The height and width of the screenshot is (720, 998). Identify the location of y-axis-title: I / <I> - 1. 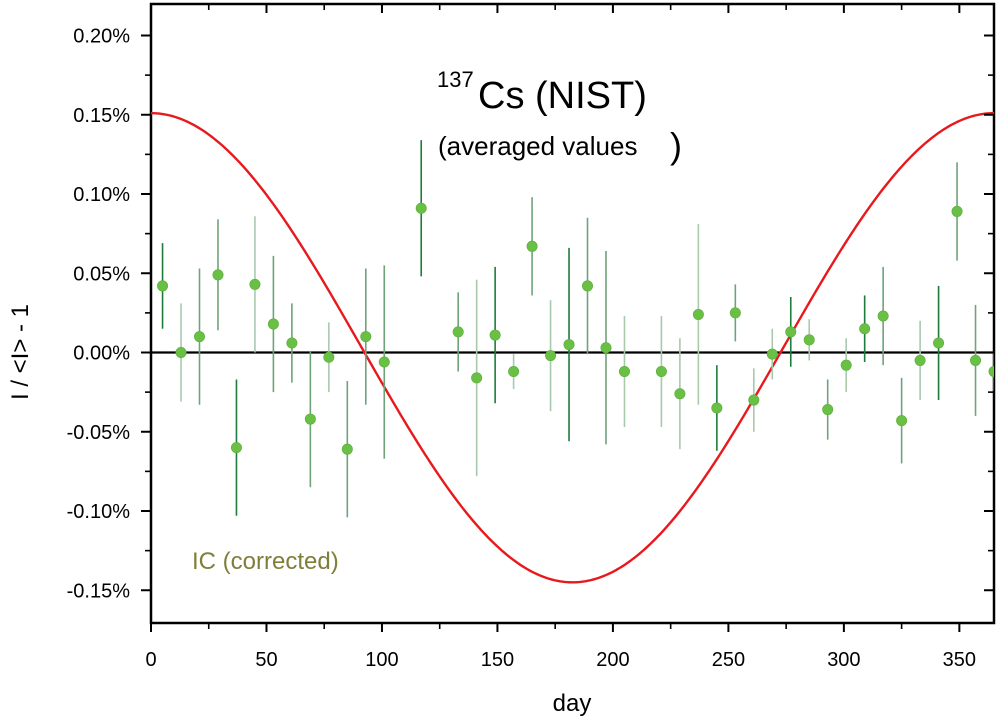
(20, 352).